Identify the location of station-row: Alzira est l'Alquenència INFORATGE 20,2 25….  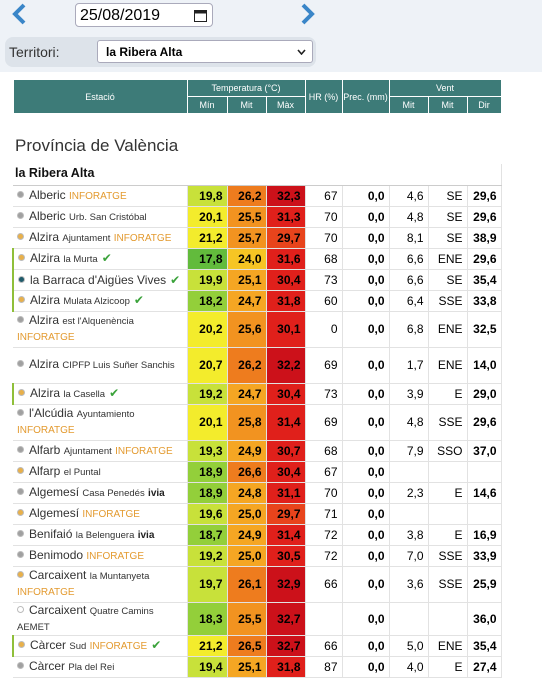
(257, 329).